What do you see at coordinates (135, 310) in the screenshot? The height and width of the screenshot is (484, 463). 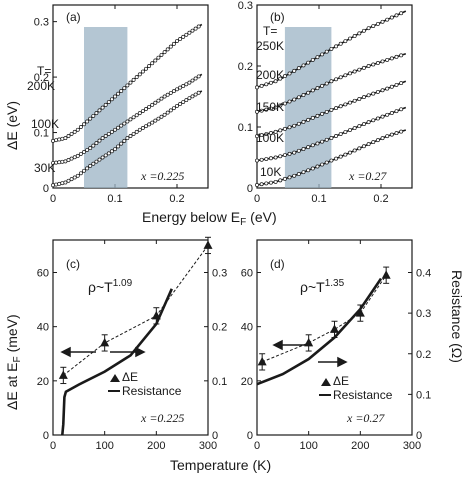 I see `panel-c-delta-e-dashed-line` at bounding box center [135, 310].